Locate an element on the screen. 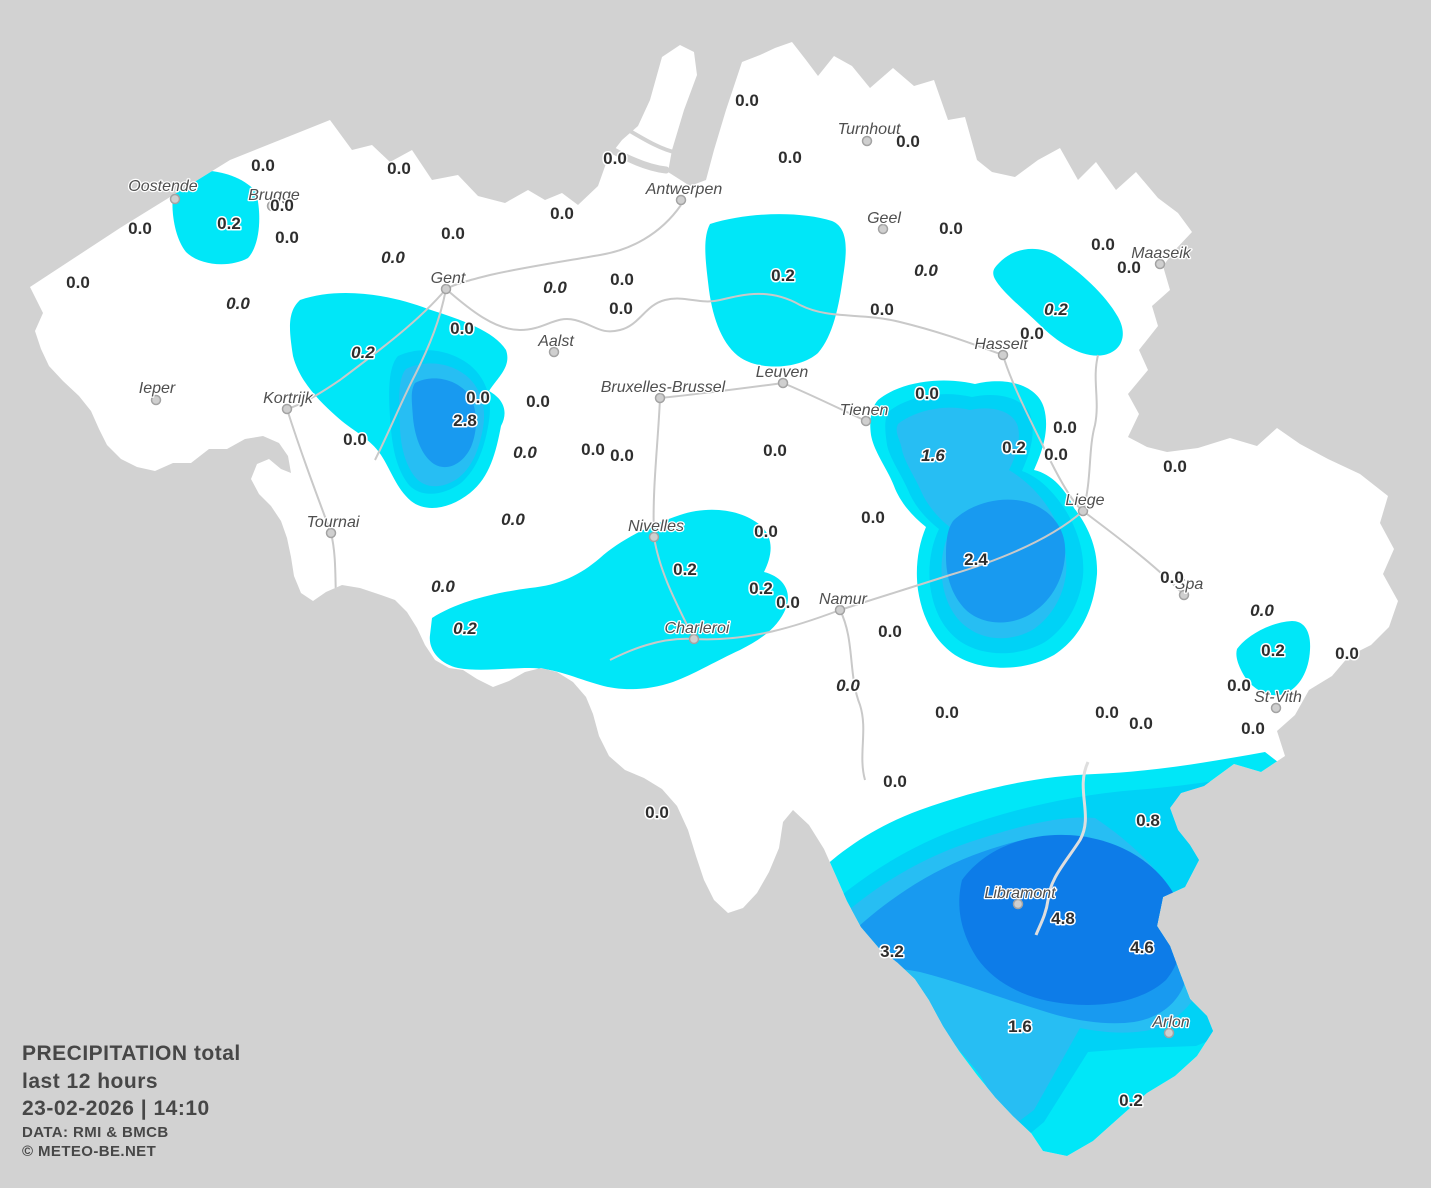  map-title: PRECIPITATION total is located at coordinates (131, 1053).